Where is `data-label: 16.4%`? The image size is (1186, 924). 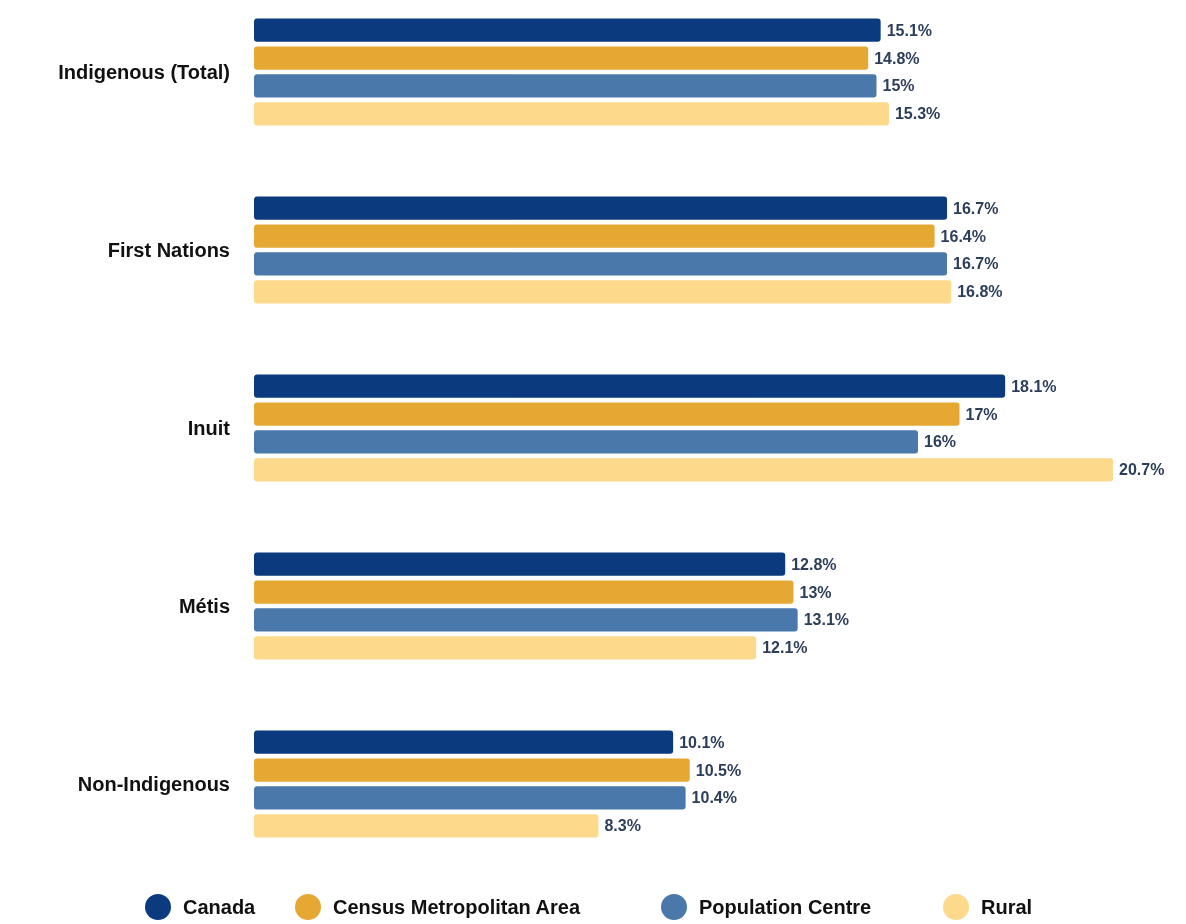 data-label: 16.4% is located at coordinates (963, 236).